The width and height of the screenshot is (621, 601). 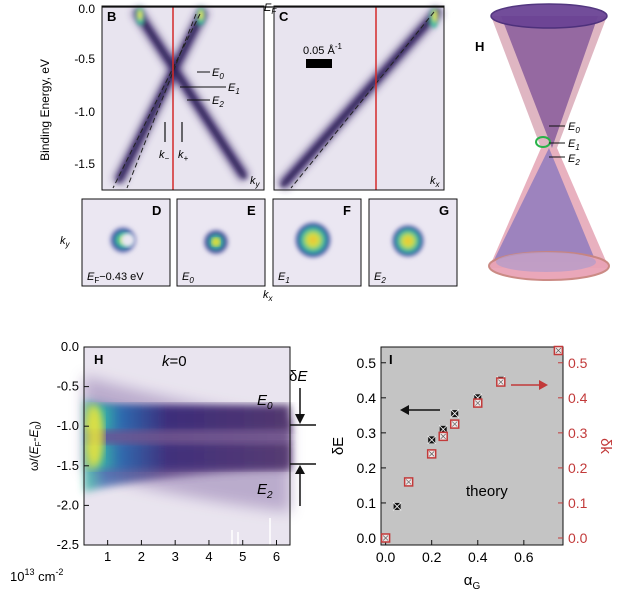 What do you see at coordinates (276, 556) in the screenshot?
I see `heatmap-xtick-label: 6` at bounding box center [276, 556].